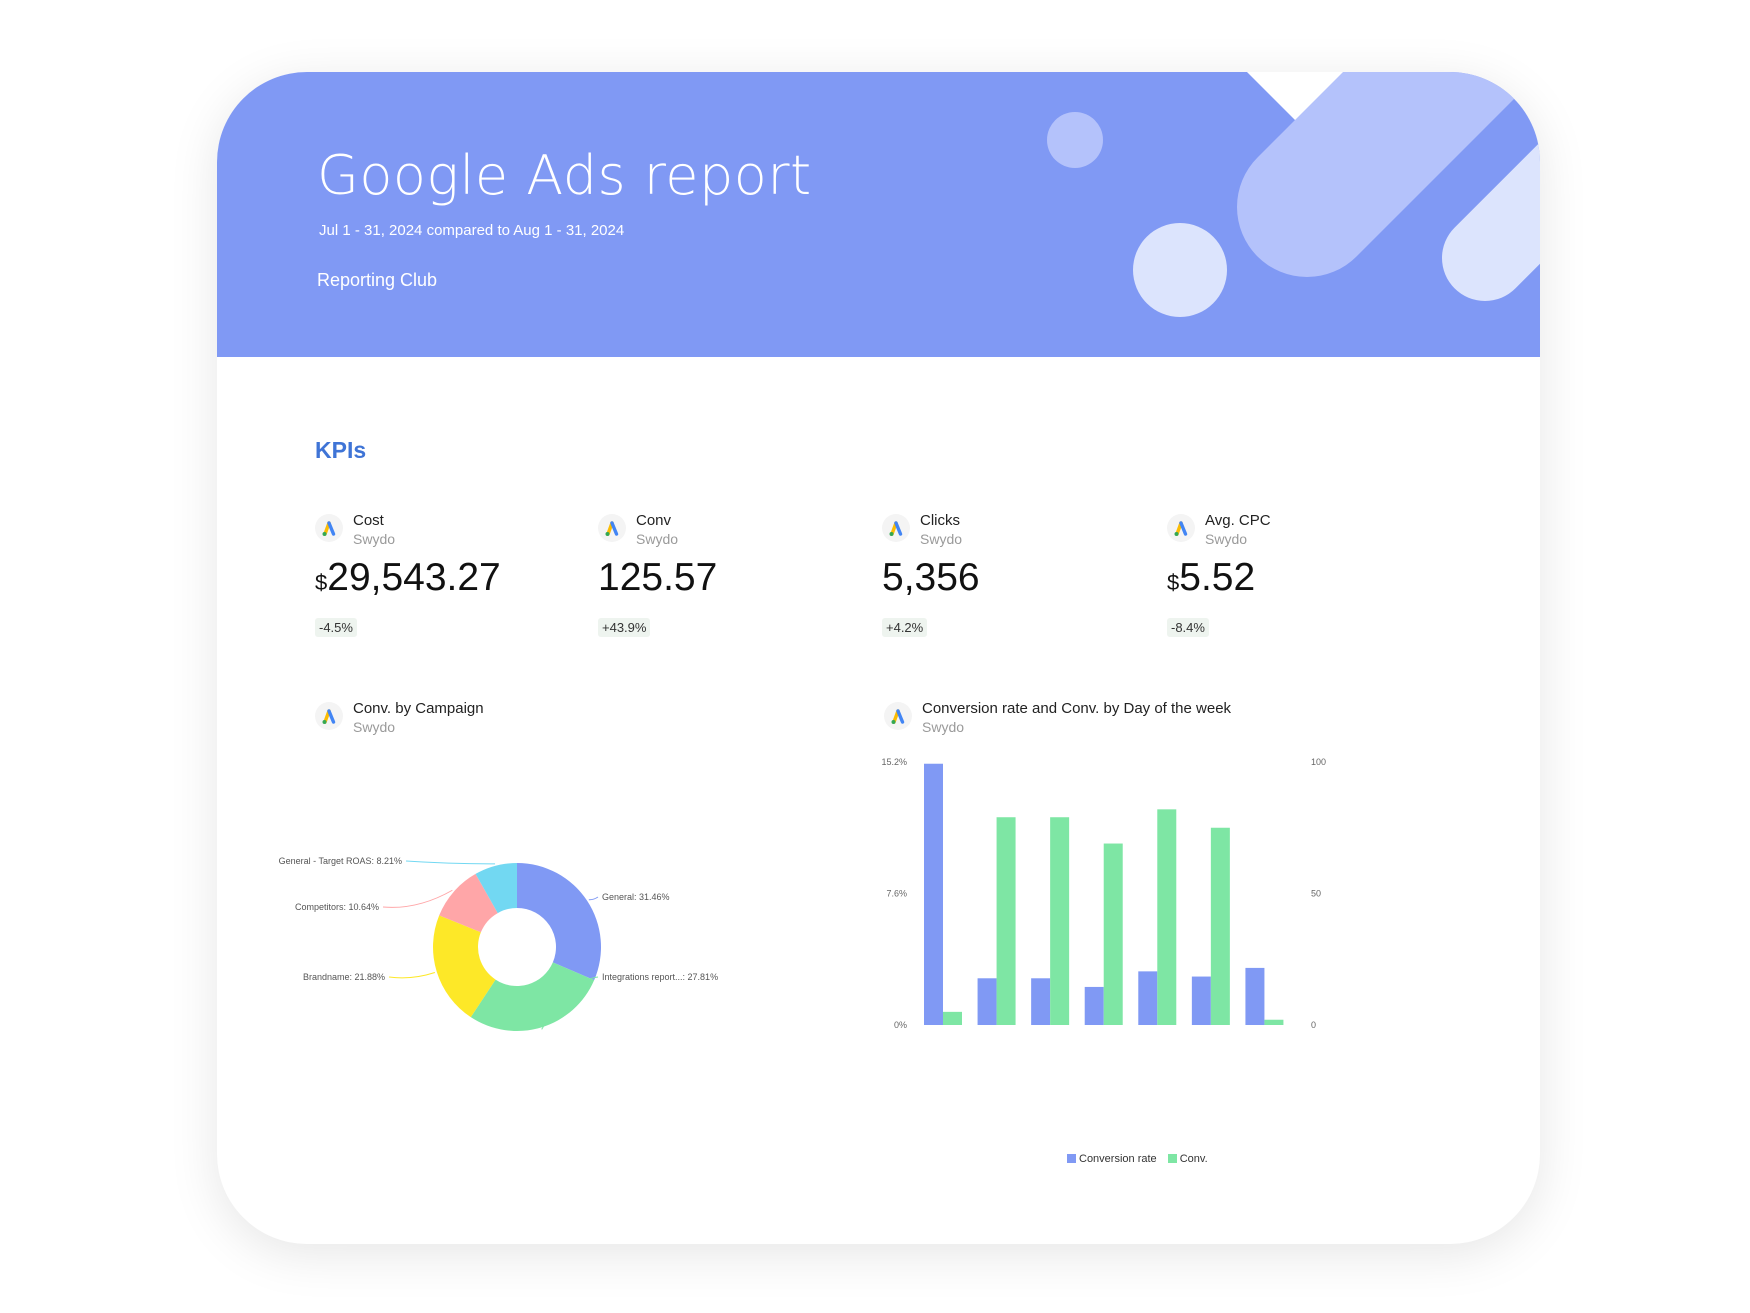  What do you see at coordinates (341, 450) in the screenshot?
I see `kpis-heading: KPIs` at bounding box center [341, 450].